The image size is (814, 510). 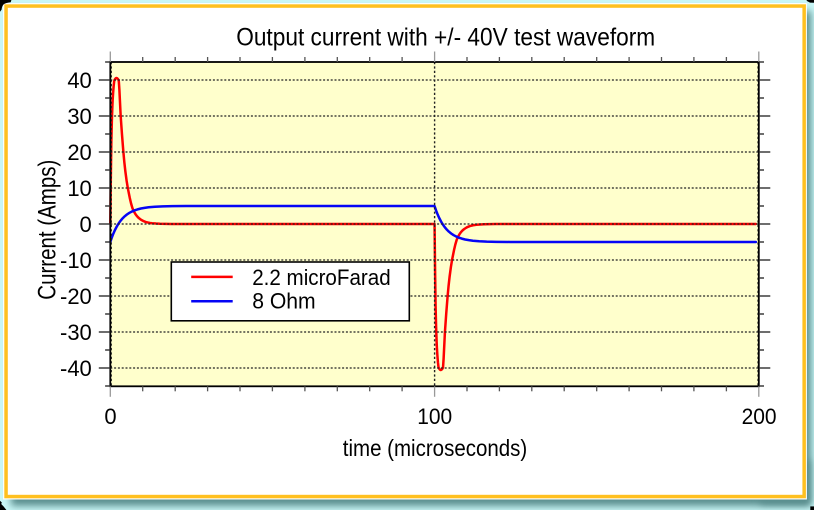 What do you see at coordinates (79, 116) in the screenshot?
I see `svg-text: 30` at bounding box center [79, 116].